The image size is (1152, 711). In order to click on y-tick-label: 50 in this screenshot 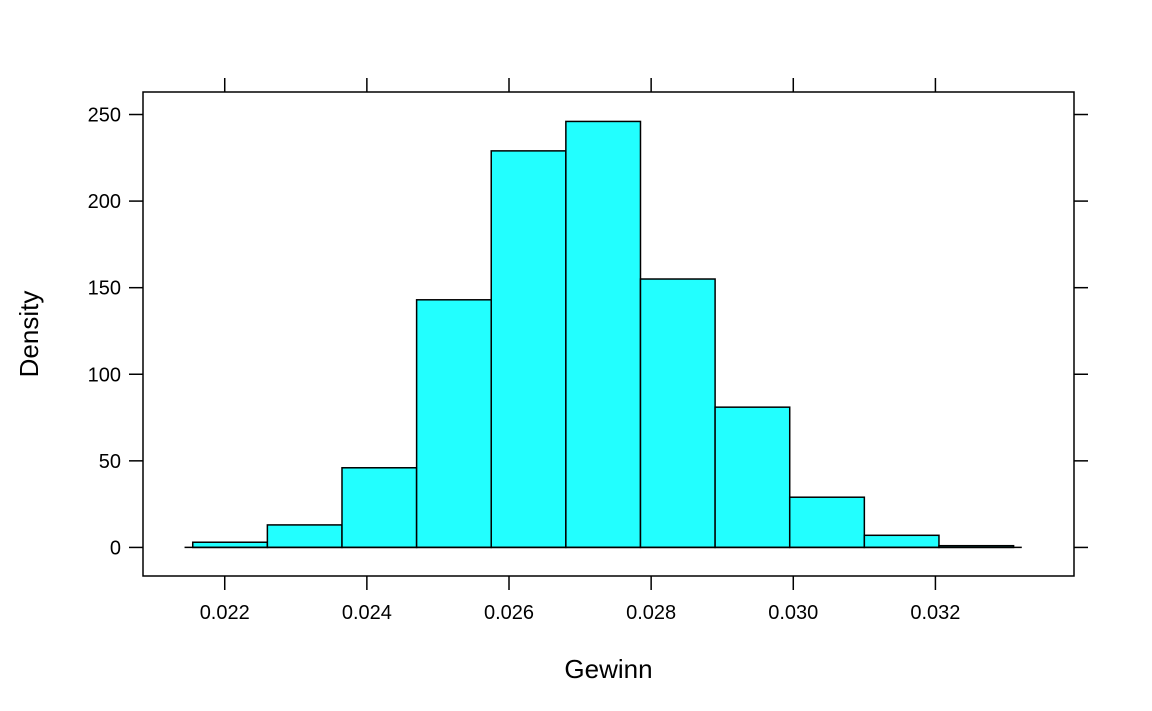, I will do `click(110, 462)`.